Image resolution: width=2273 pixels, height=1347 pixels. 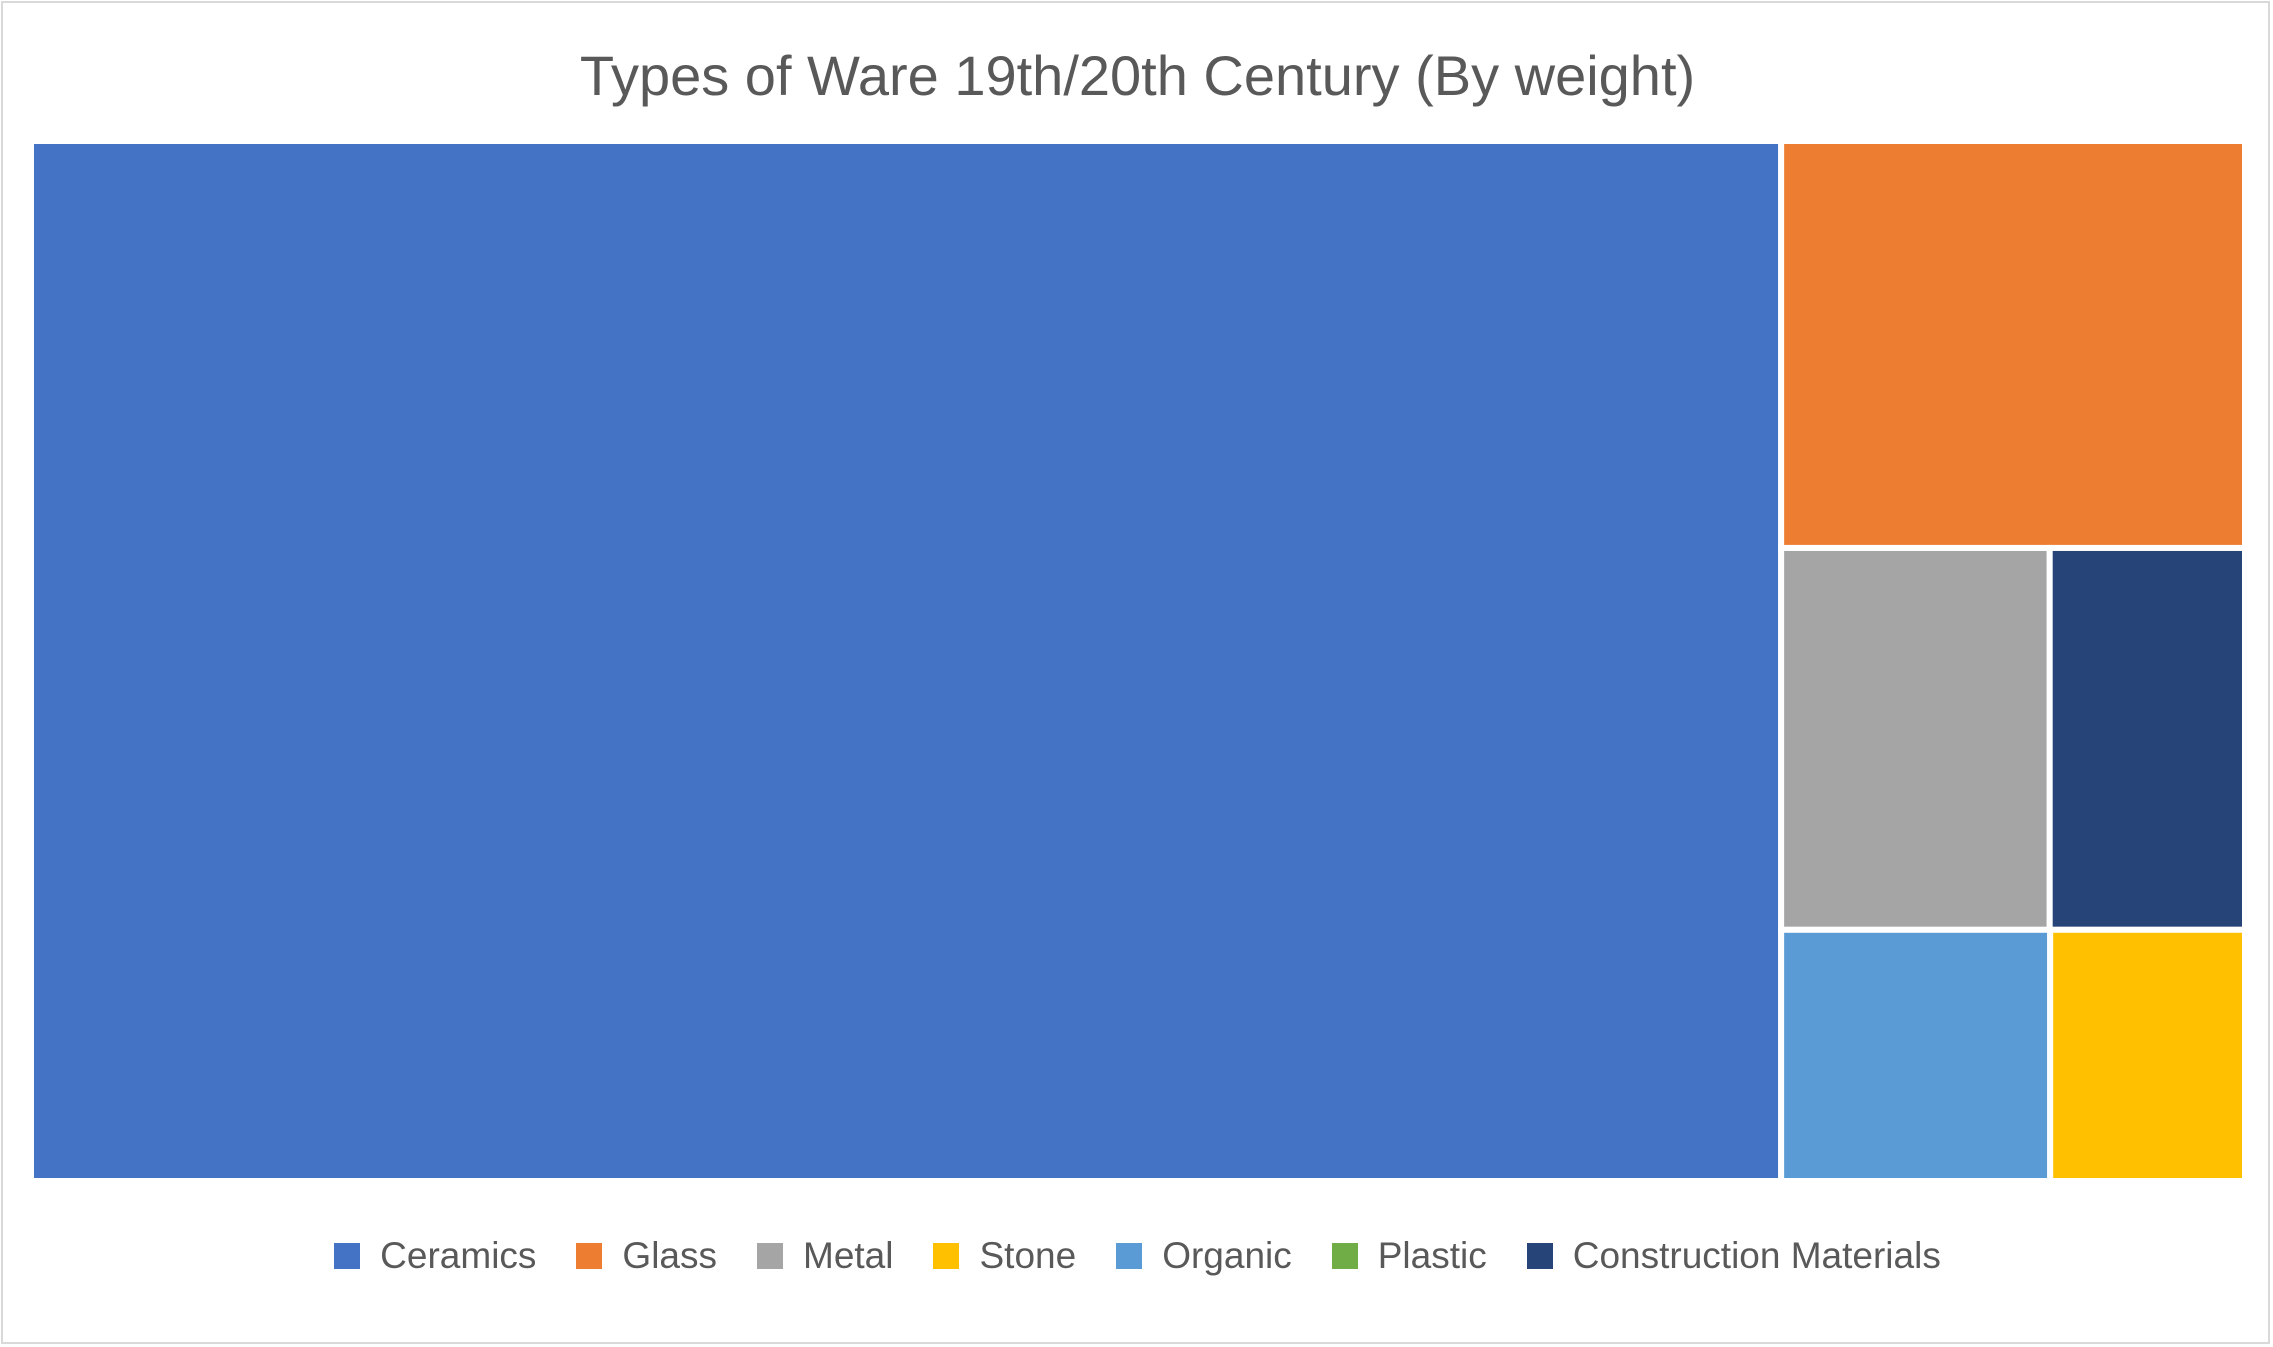 What do you see at coordinates (1227, 1255) in the screenshot?
I see `legend-label-organic: Organic` at bounding box center [1227, 1255].